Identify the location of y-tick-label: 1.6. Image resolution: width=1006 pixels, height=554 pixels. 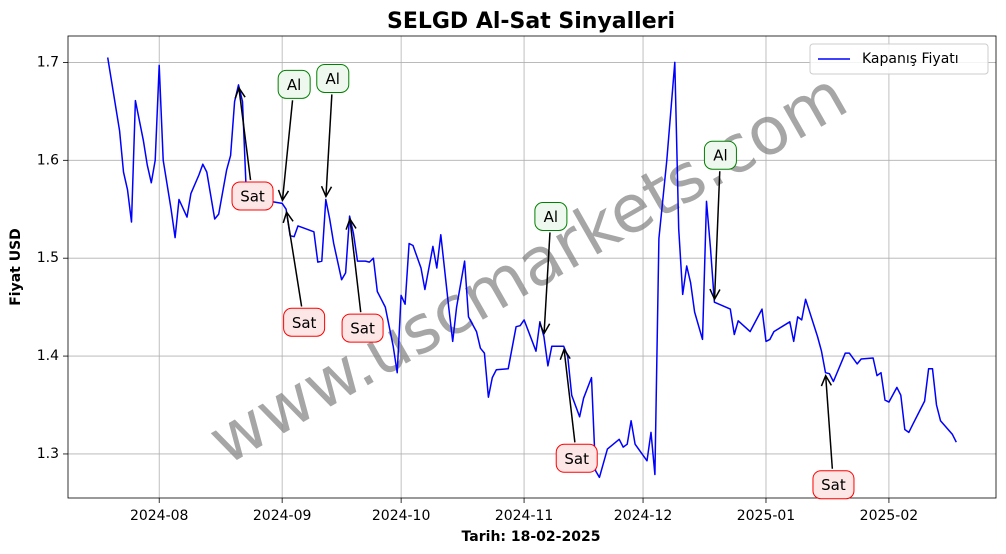
(48, 160).